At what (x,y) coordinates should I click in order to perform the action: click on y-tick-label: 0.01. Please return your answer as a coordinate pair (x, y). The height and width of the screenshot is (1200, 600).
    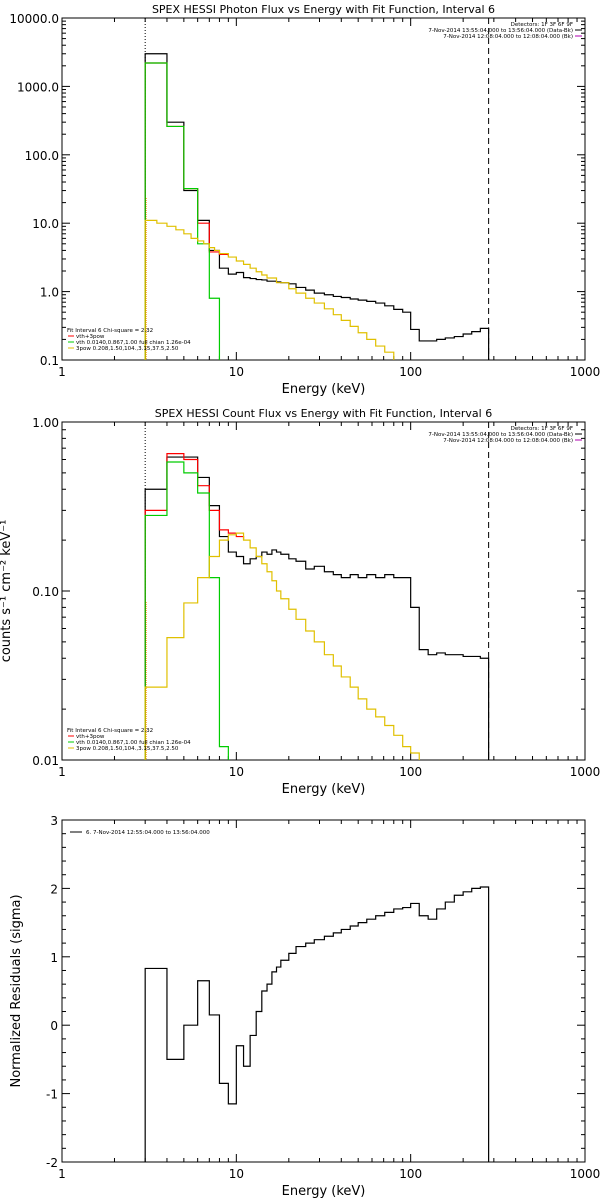
    Looking at the image, I should click on (45, 761).